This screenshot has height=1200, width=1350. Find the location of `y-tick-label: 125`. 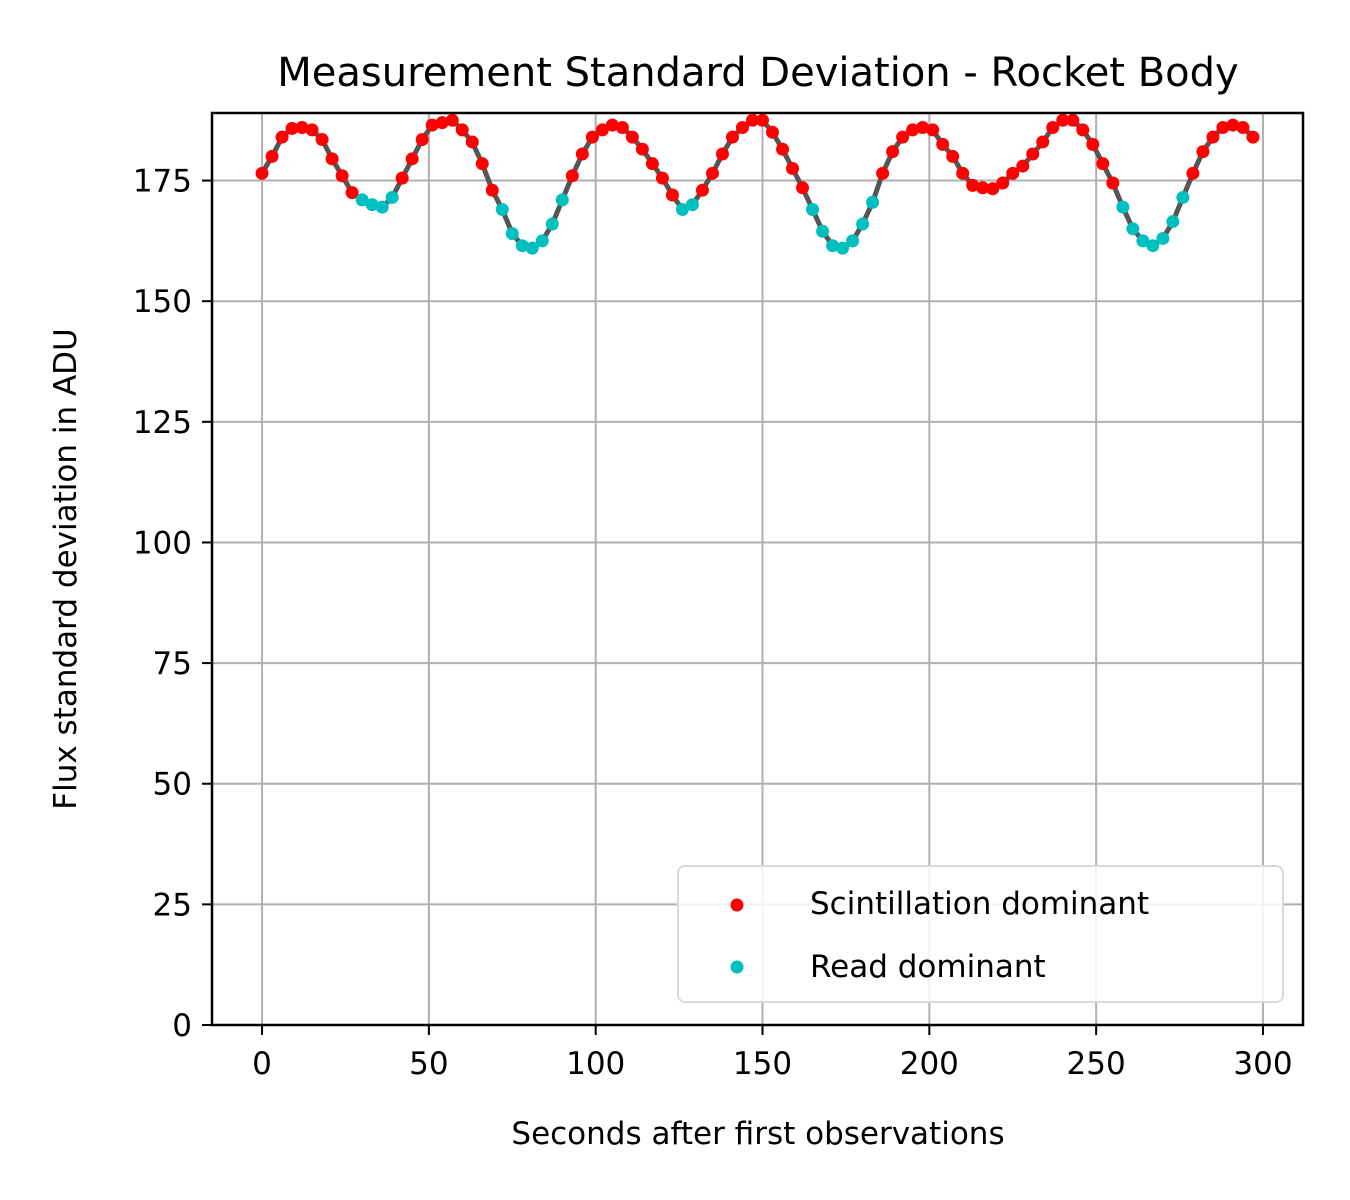

y-tick-label: 125 is located at coordinates (162, 423).